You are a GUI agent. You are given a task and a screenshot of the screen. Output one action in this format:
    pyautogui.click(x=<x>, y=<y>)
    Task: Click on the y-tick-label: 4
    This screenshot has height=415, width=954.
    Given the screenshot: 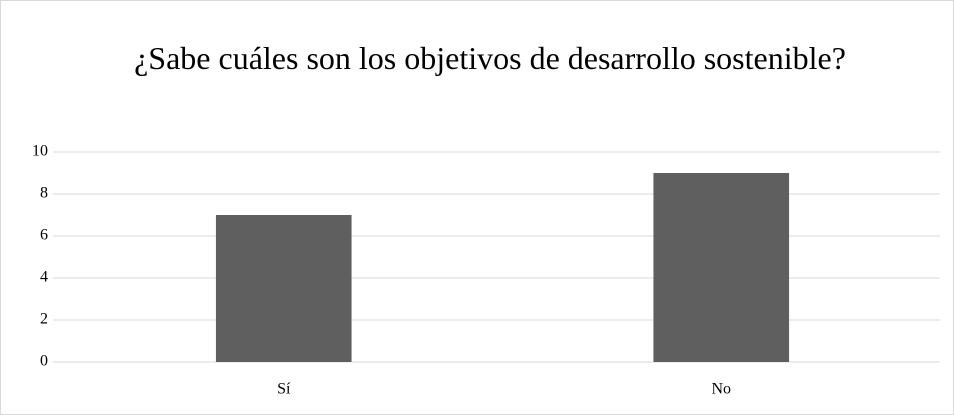 What is the action you would take?
    pyautogui.click(x=44, y=277)
    